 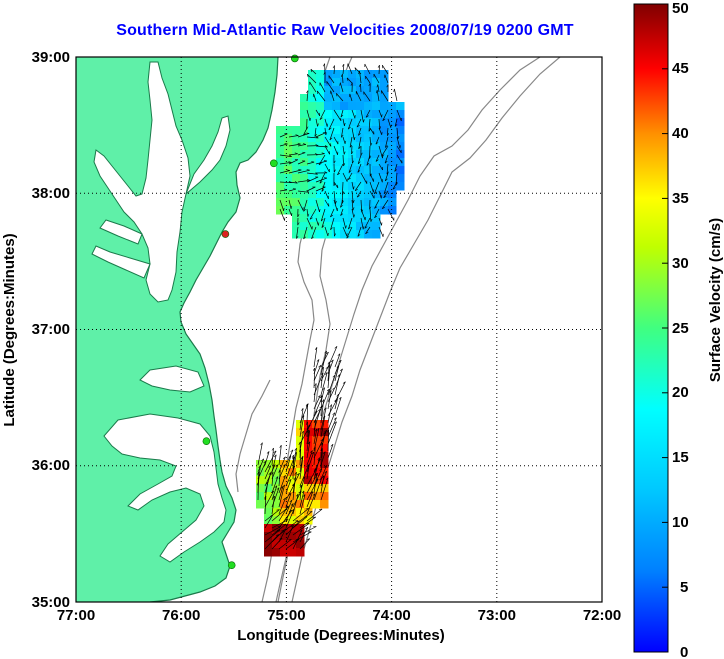 I want to click on station-marker, so click(x=294, y=58).